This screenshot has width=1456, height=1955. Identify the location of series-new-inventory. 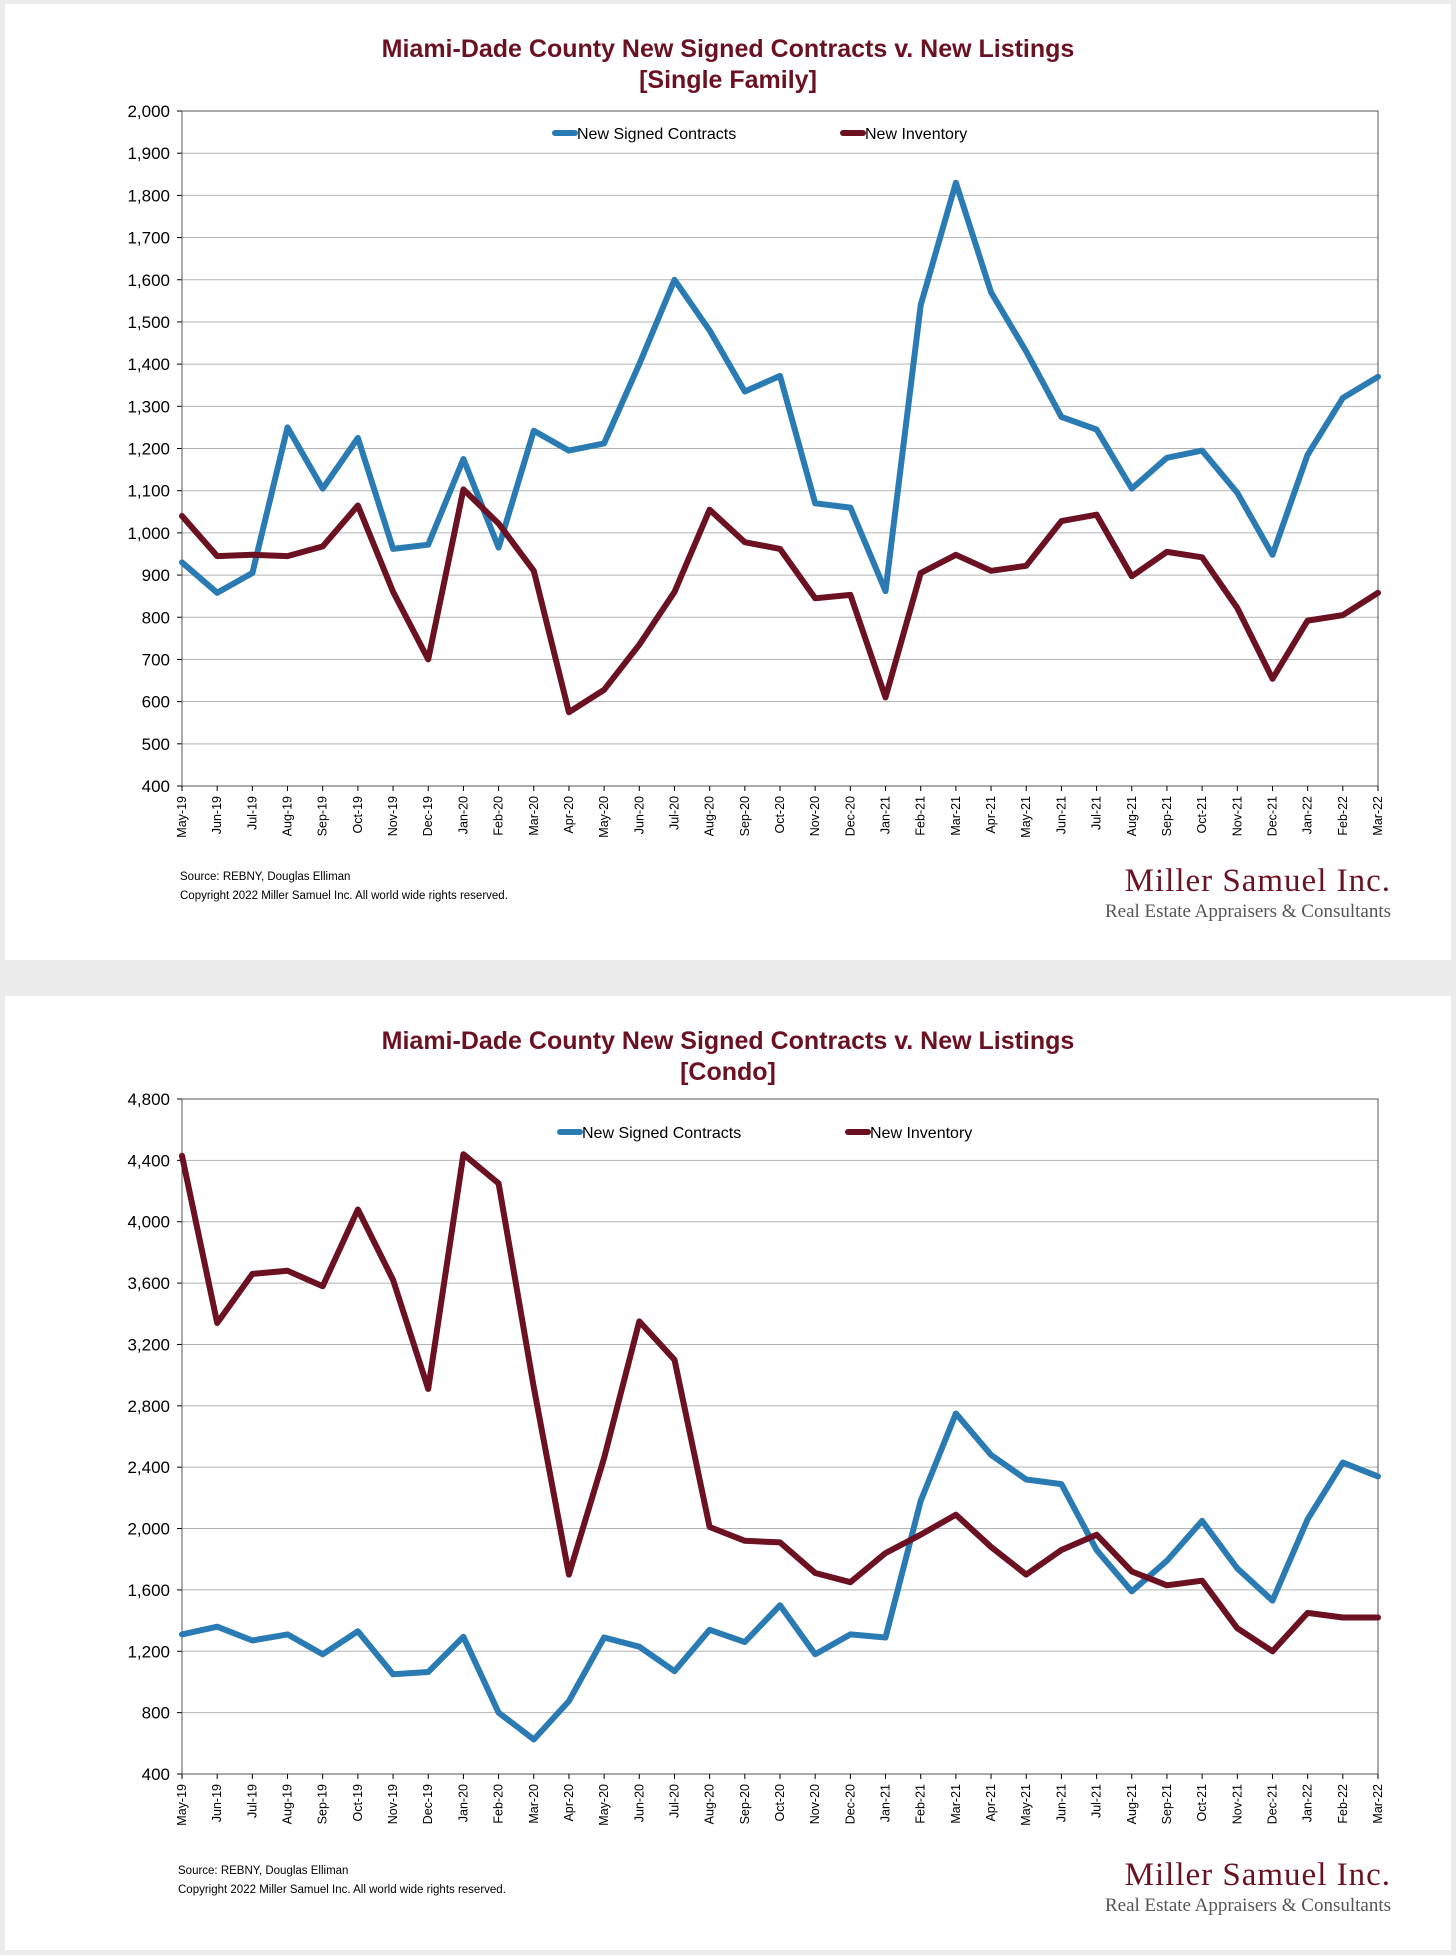
(780, 601).